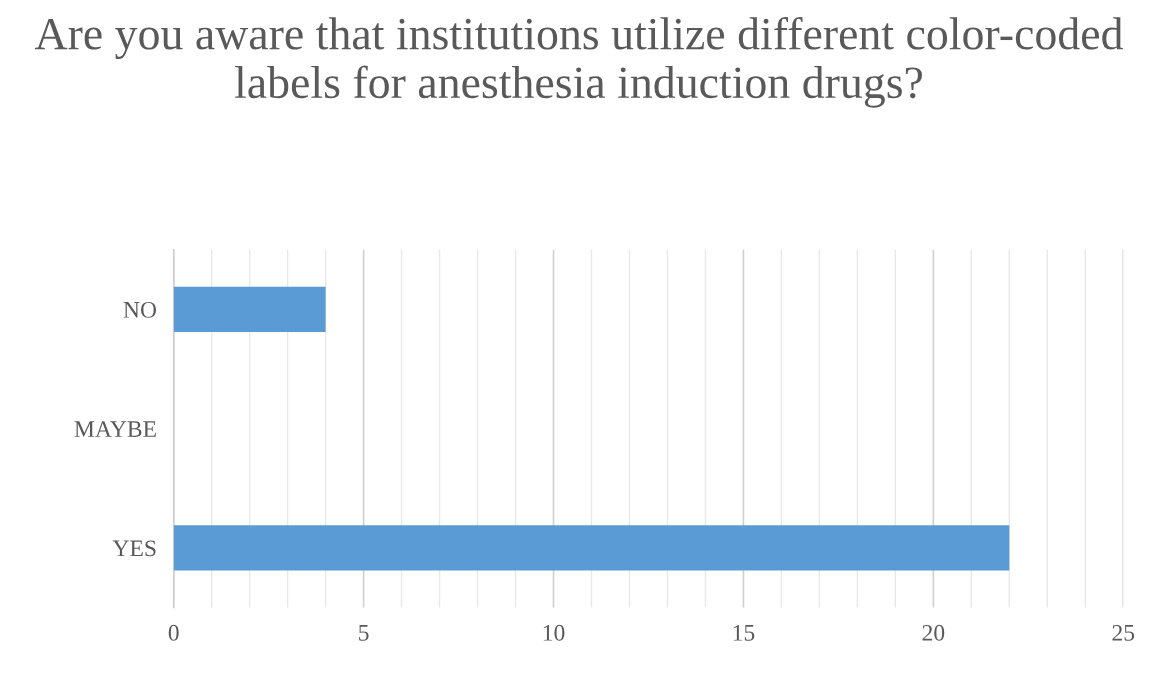  I want to click on y-tick-label: NO, so click(140, 309).